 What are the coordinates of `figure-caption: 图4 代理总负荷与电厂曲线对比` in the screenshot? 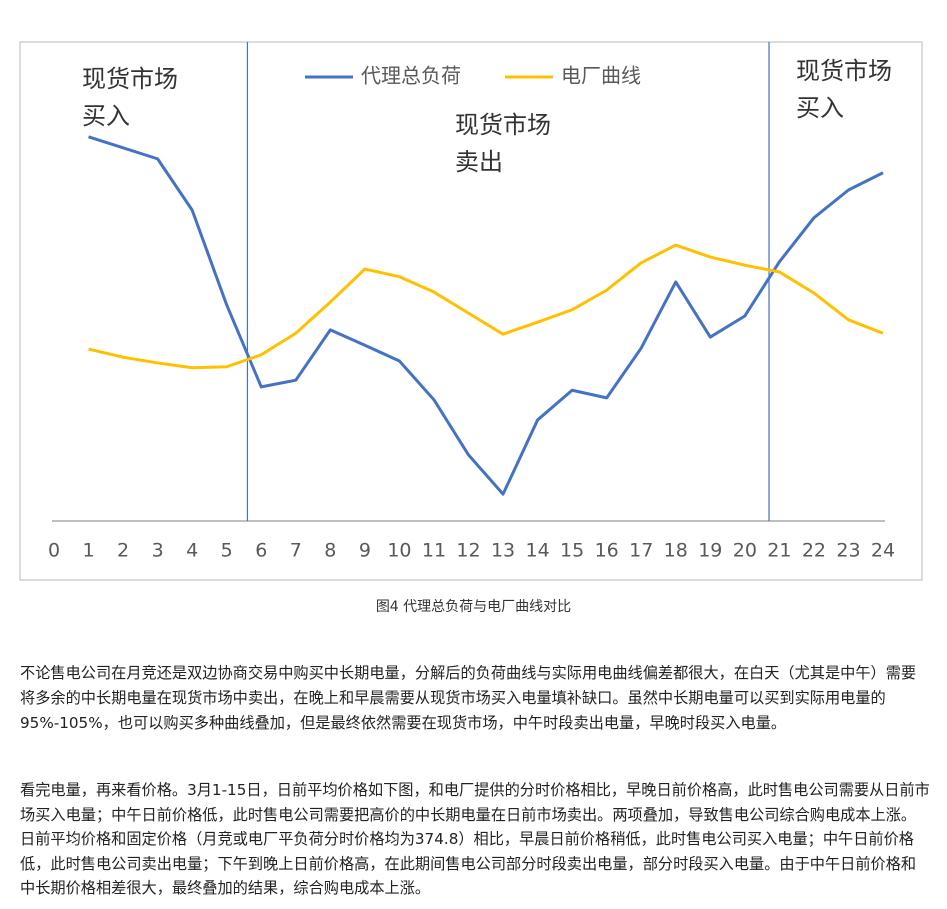 It's located at (473, 607).